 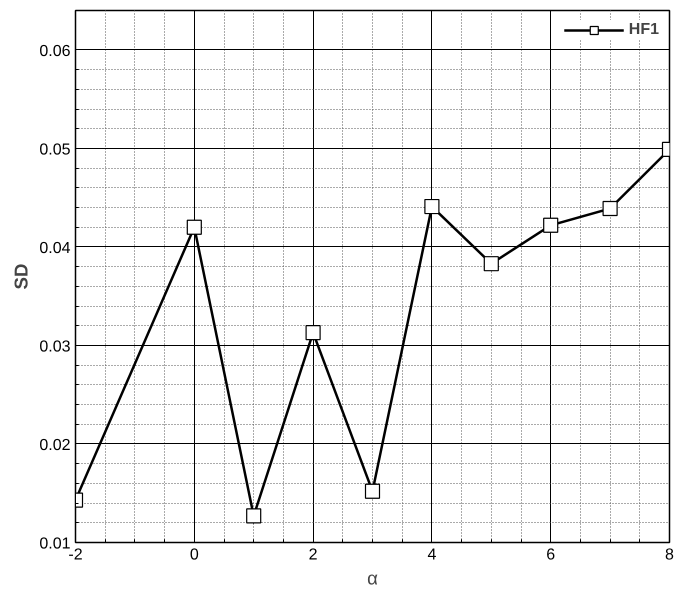 I want to click on y-tick-label: 0.03, so click(x=55, y=347).